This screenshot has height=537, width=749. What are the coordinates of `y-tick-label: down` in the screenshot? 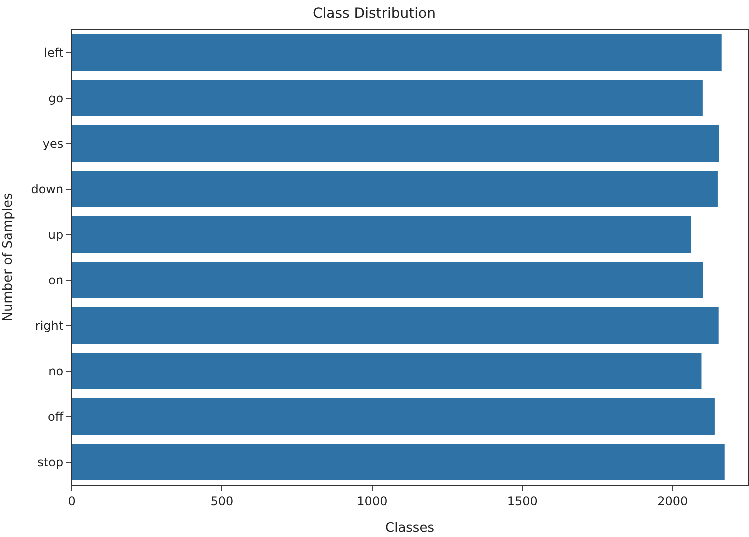 It's located at (47, 189).